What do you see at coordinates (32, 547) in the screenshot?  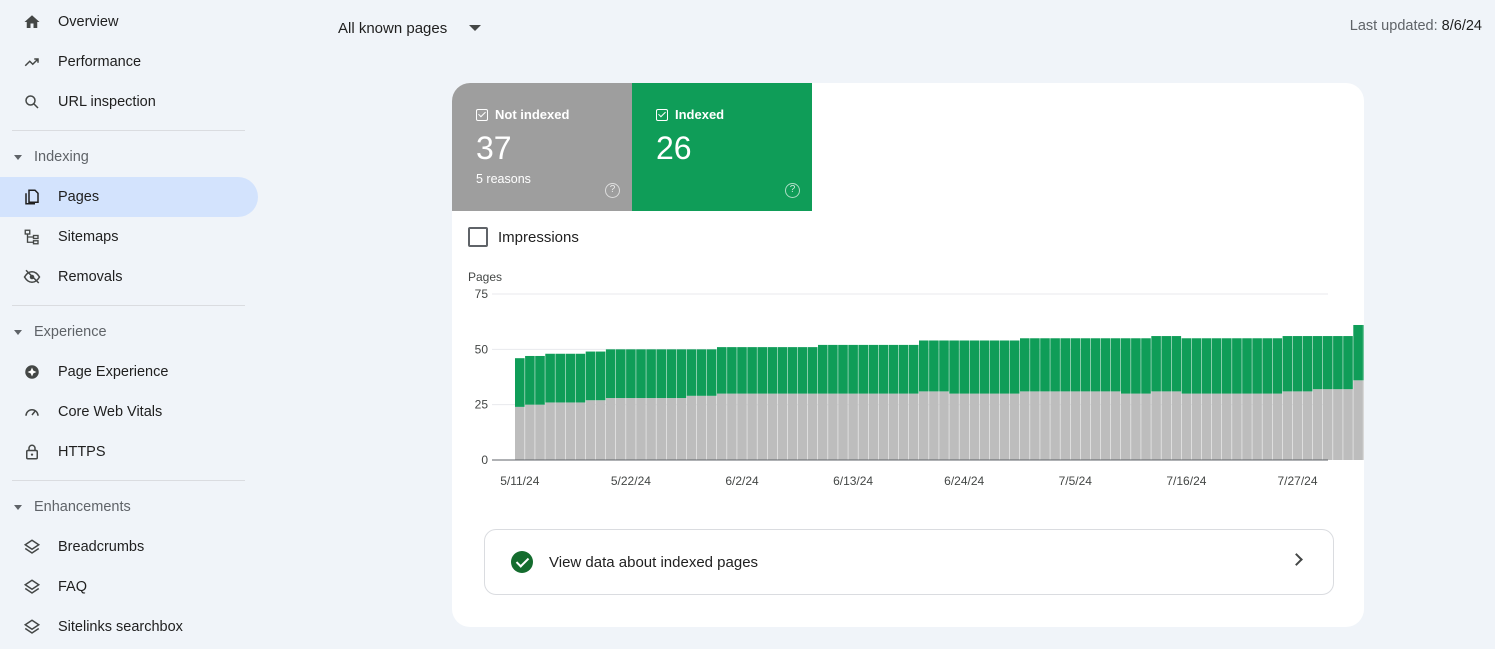 I see `layers-icon` at bounding box center [32, 547].